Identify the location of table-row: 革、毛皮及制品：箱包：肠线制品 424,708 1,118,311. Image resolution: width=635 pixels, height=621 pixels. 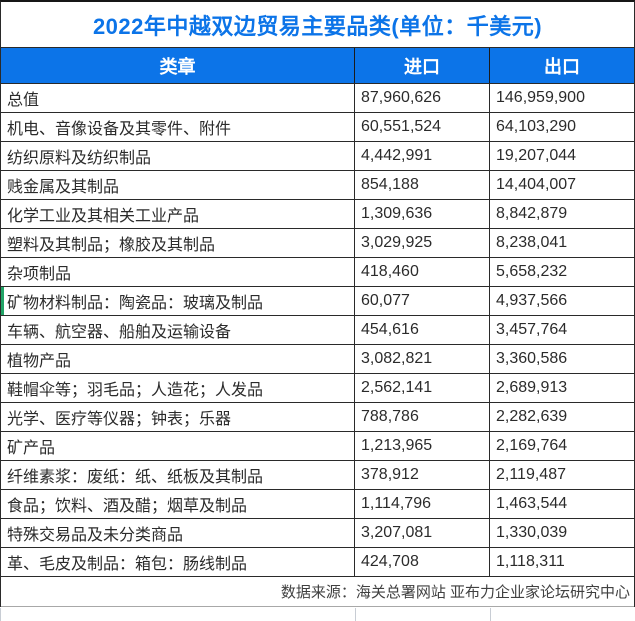
(317, 562).